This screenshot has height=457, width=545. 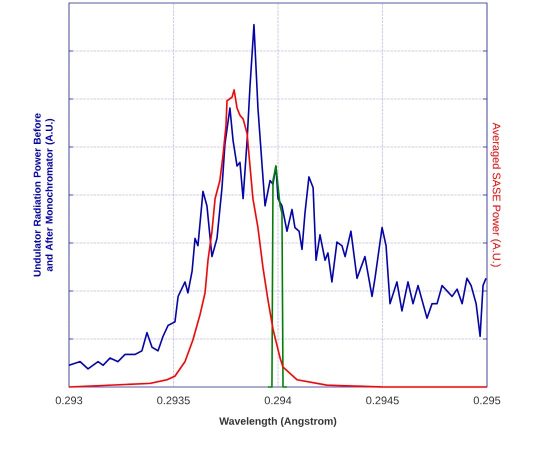 I want to click on y2-axis-title: Averaged SASE Power (A.U.), so click(x=495, y=194).